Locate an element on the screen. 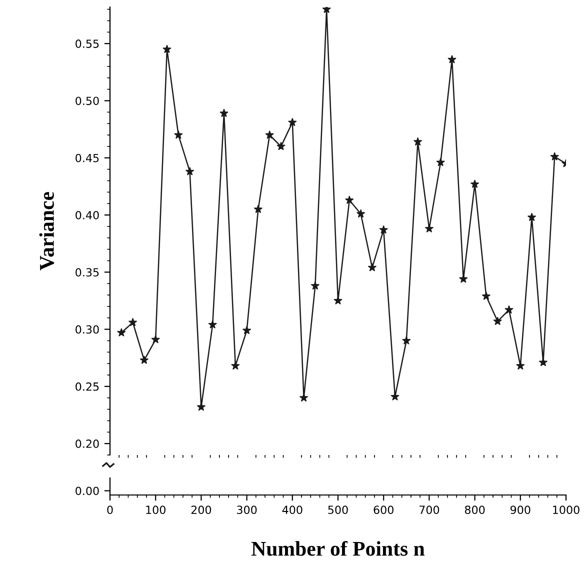 The width and height of the screenshot is (587, 561). x-tick-label: 100 is located at coordinates (156, 510).